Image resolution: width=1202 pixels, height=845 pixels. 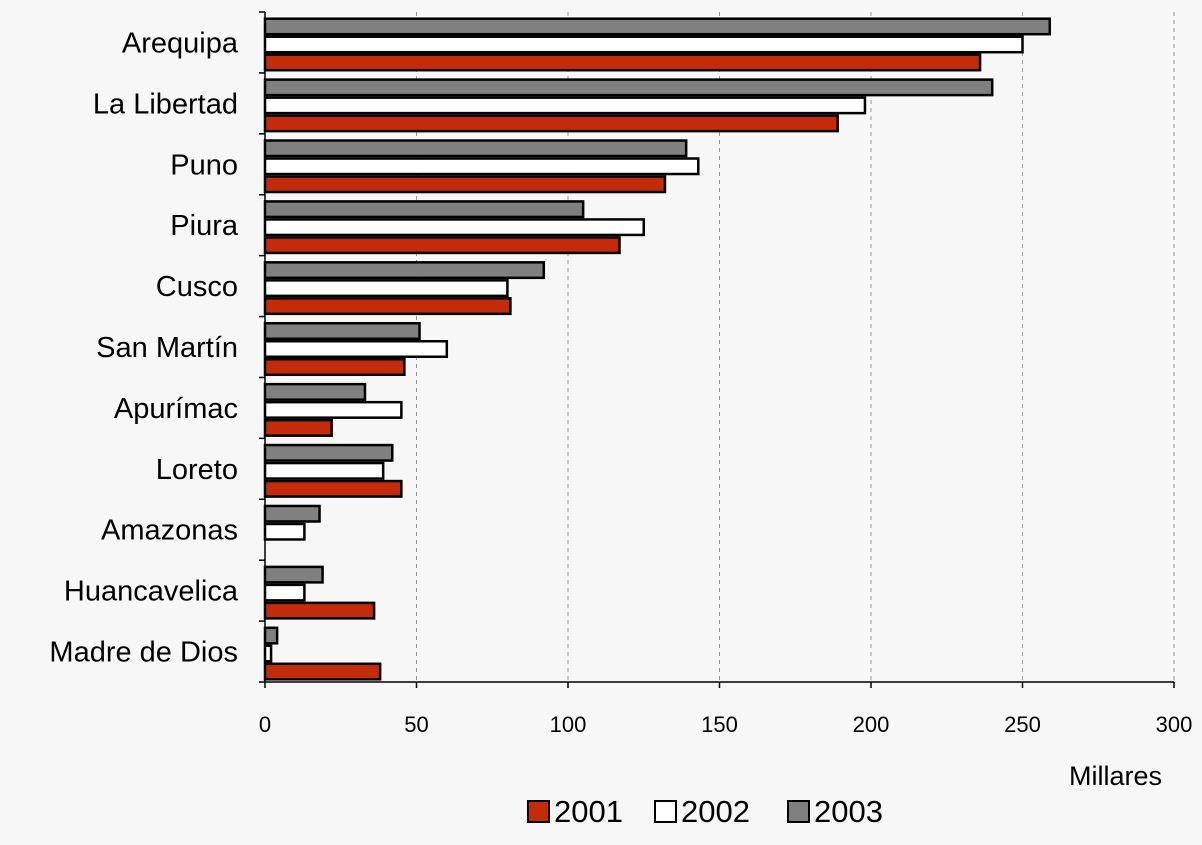 What do you see at coordinates (715, 811) in the screenshot?
I see `legend-label-2002: 2002` at bounding box center [715, 811].